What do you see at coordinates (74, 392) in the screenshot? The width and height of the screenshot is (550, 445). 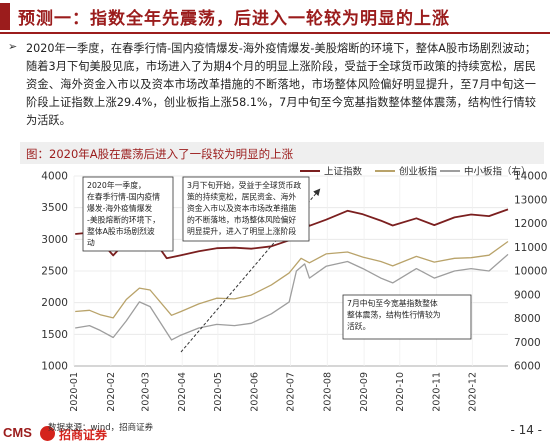 I see `x-tick-label: 2020-01` at bounding box center [74, 392].